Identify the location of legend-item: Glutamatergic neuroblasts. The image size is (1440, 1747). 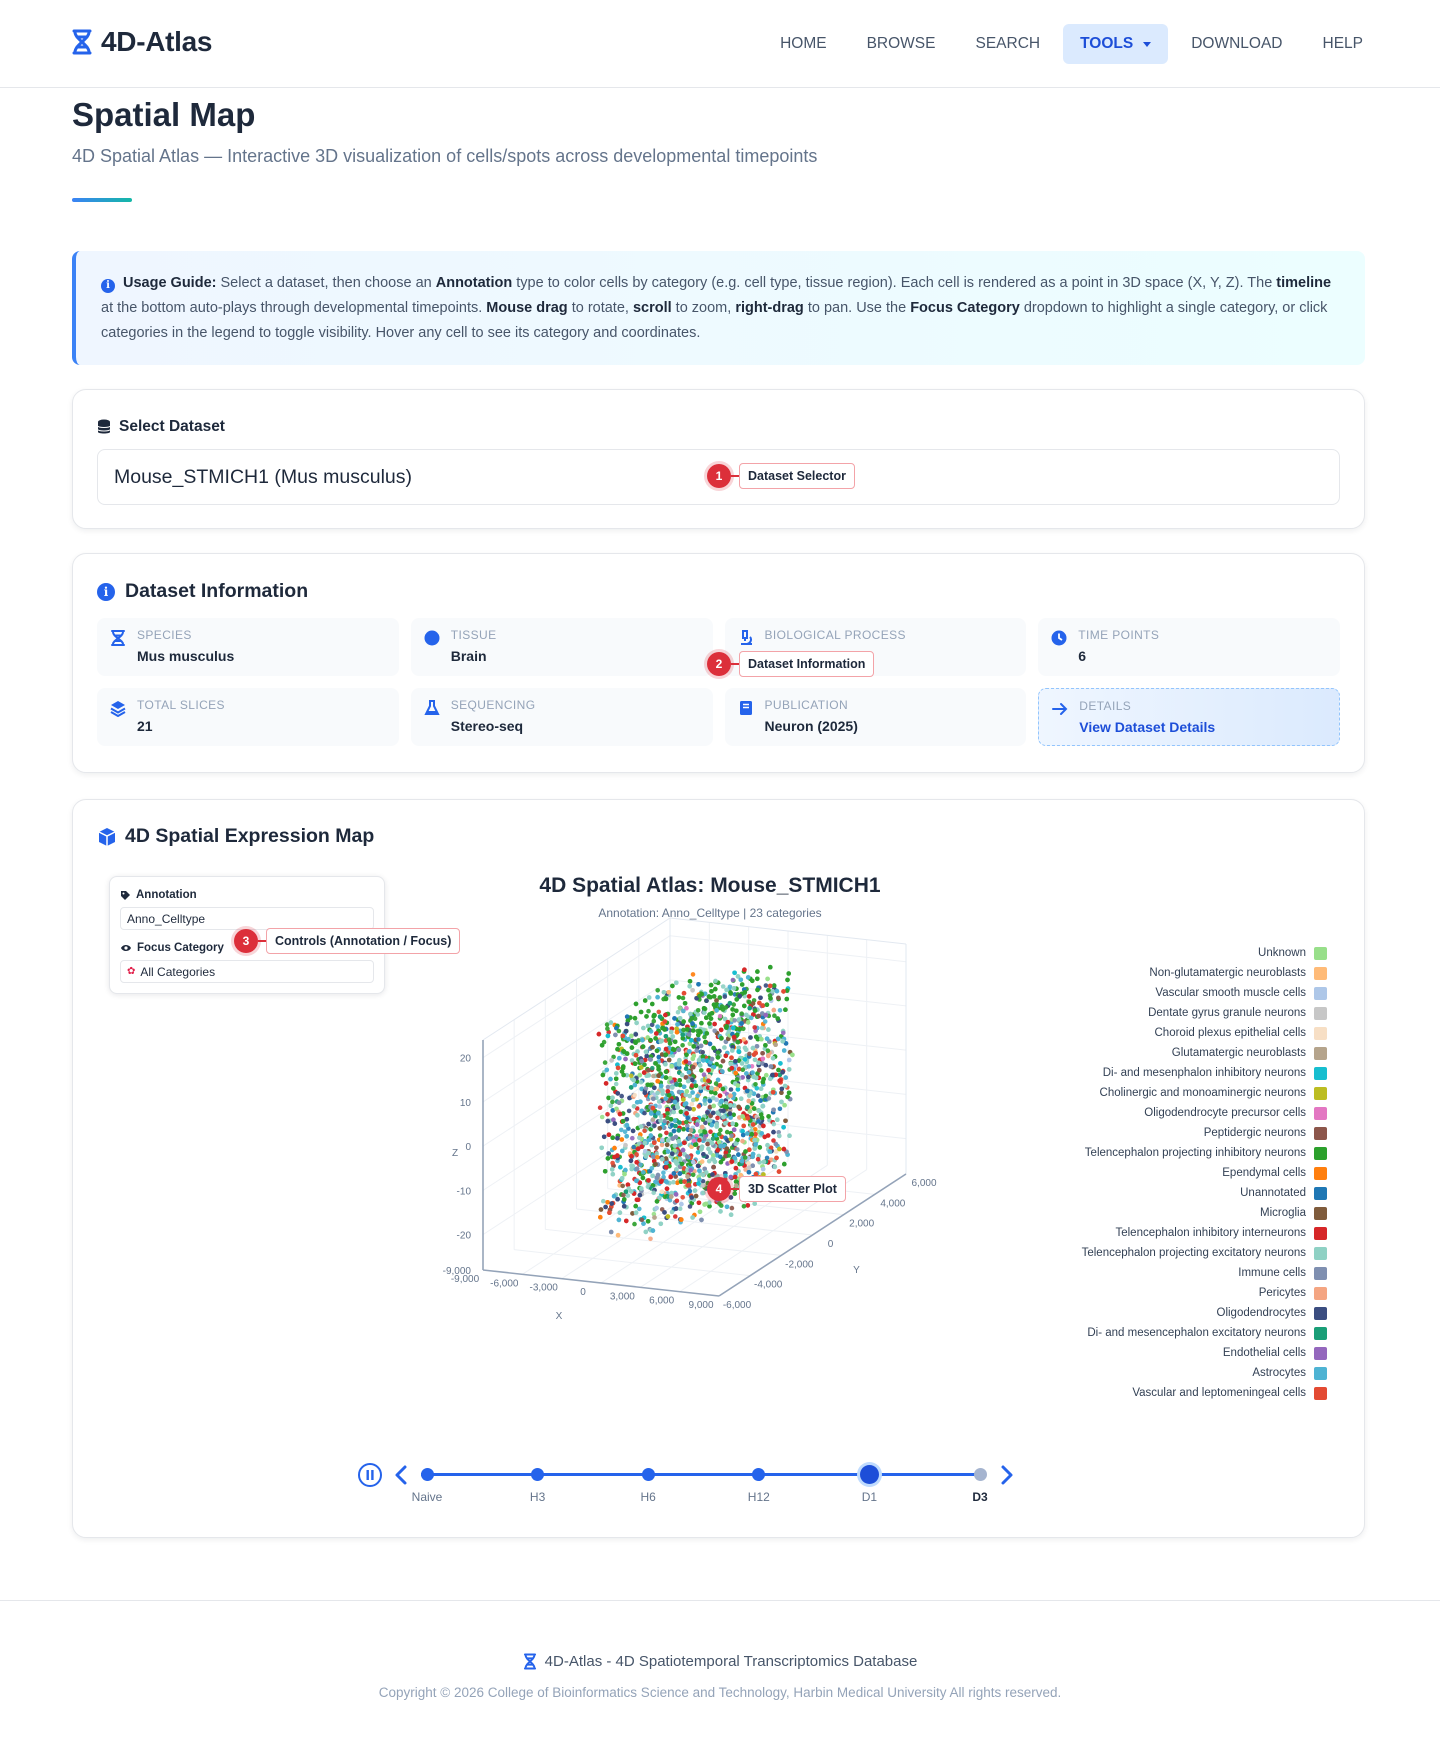
(1249, 1053).